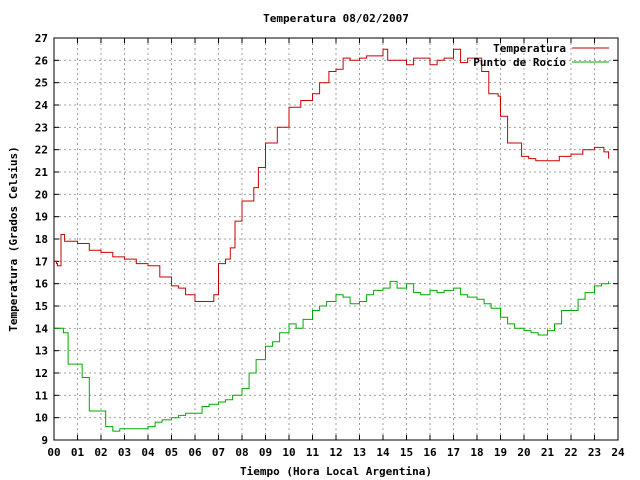 The height and width of the screenshot is (480, 640). I want to click on x-tick-label: 03, so click(124, 452).